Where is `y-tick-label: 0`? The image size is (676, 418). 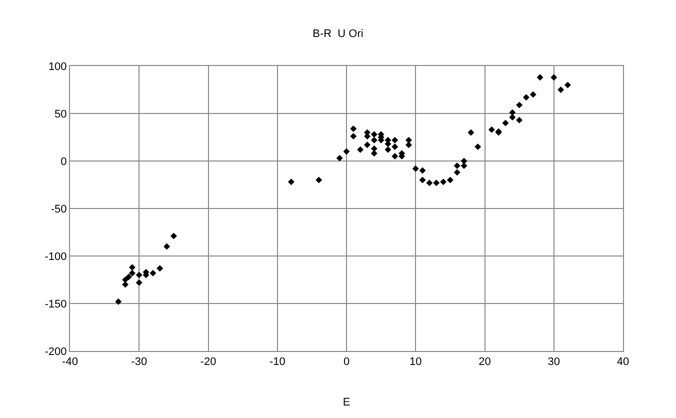 y-tick-label: 0 is located at coordinates (63, 162).